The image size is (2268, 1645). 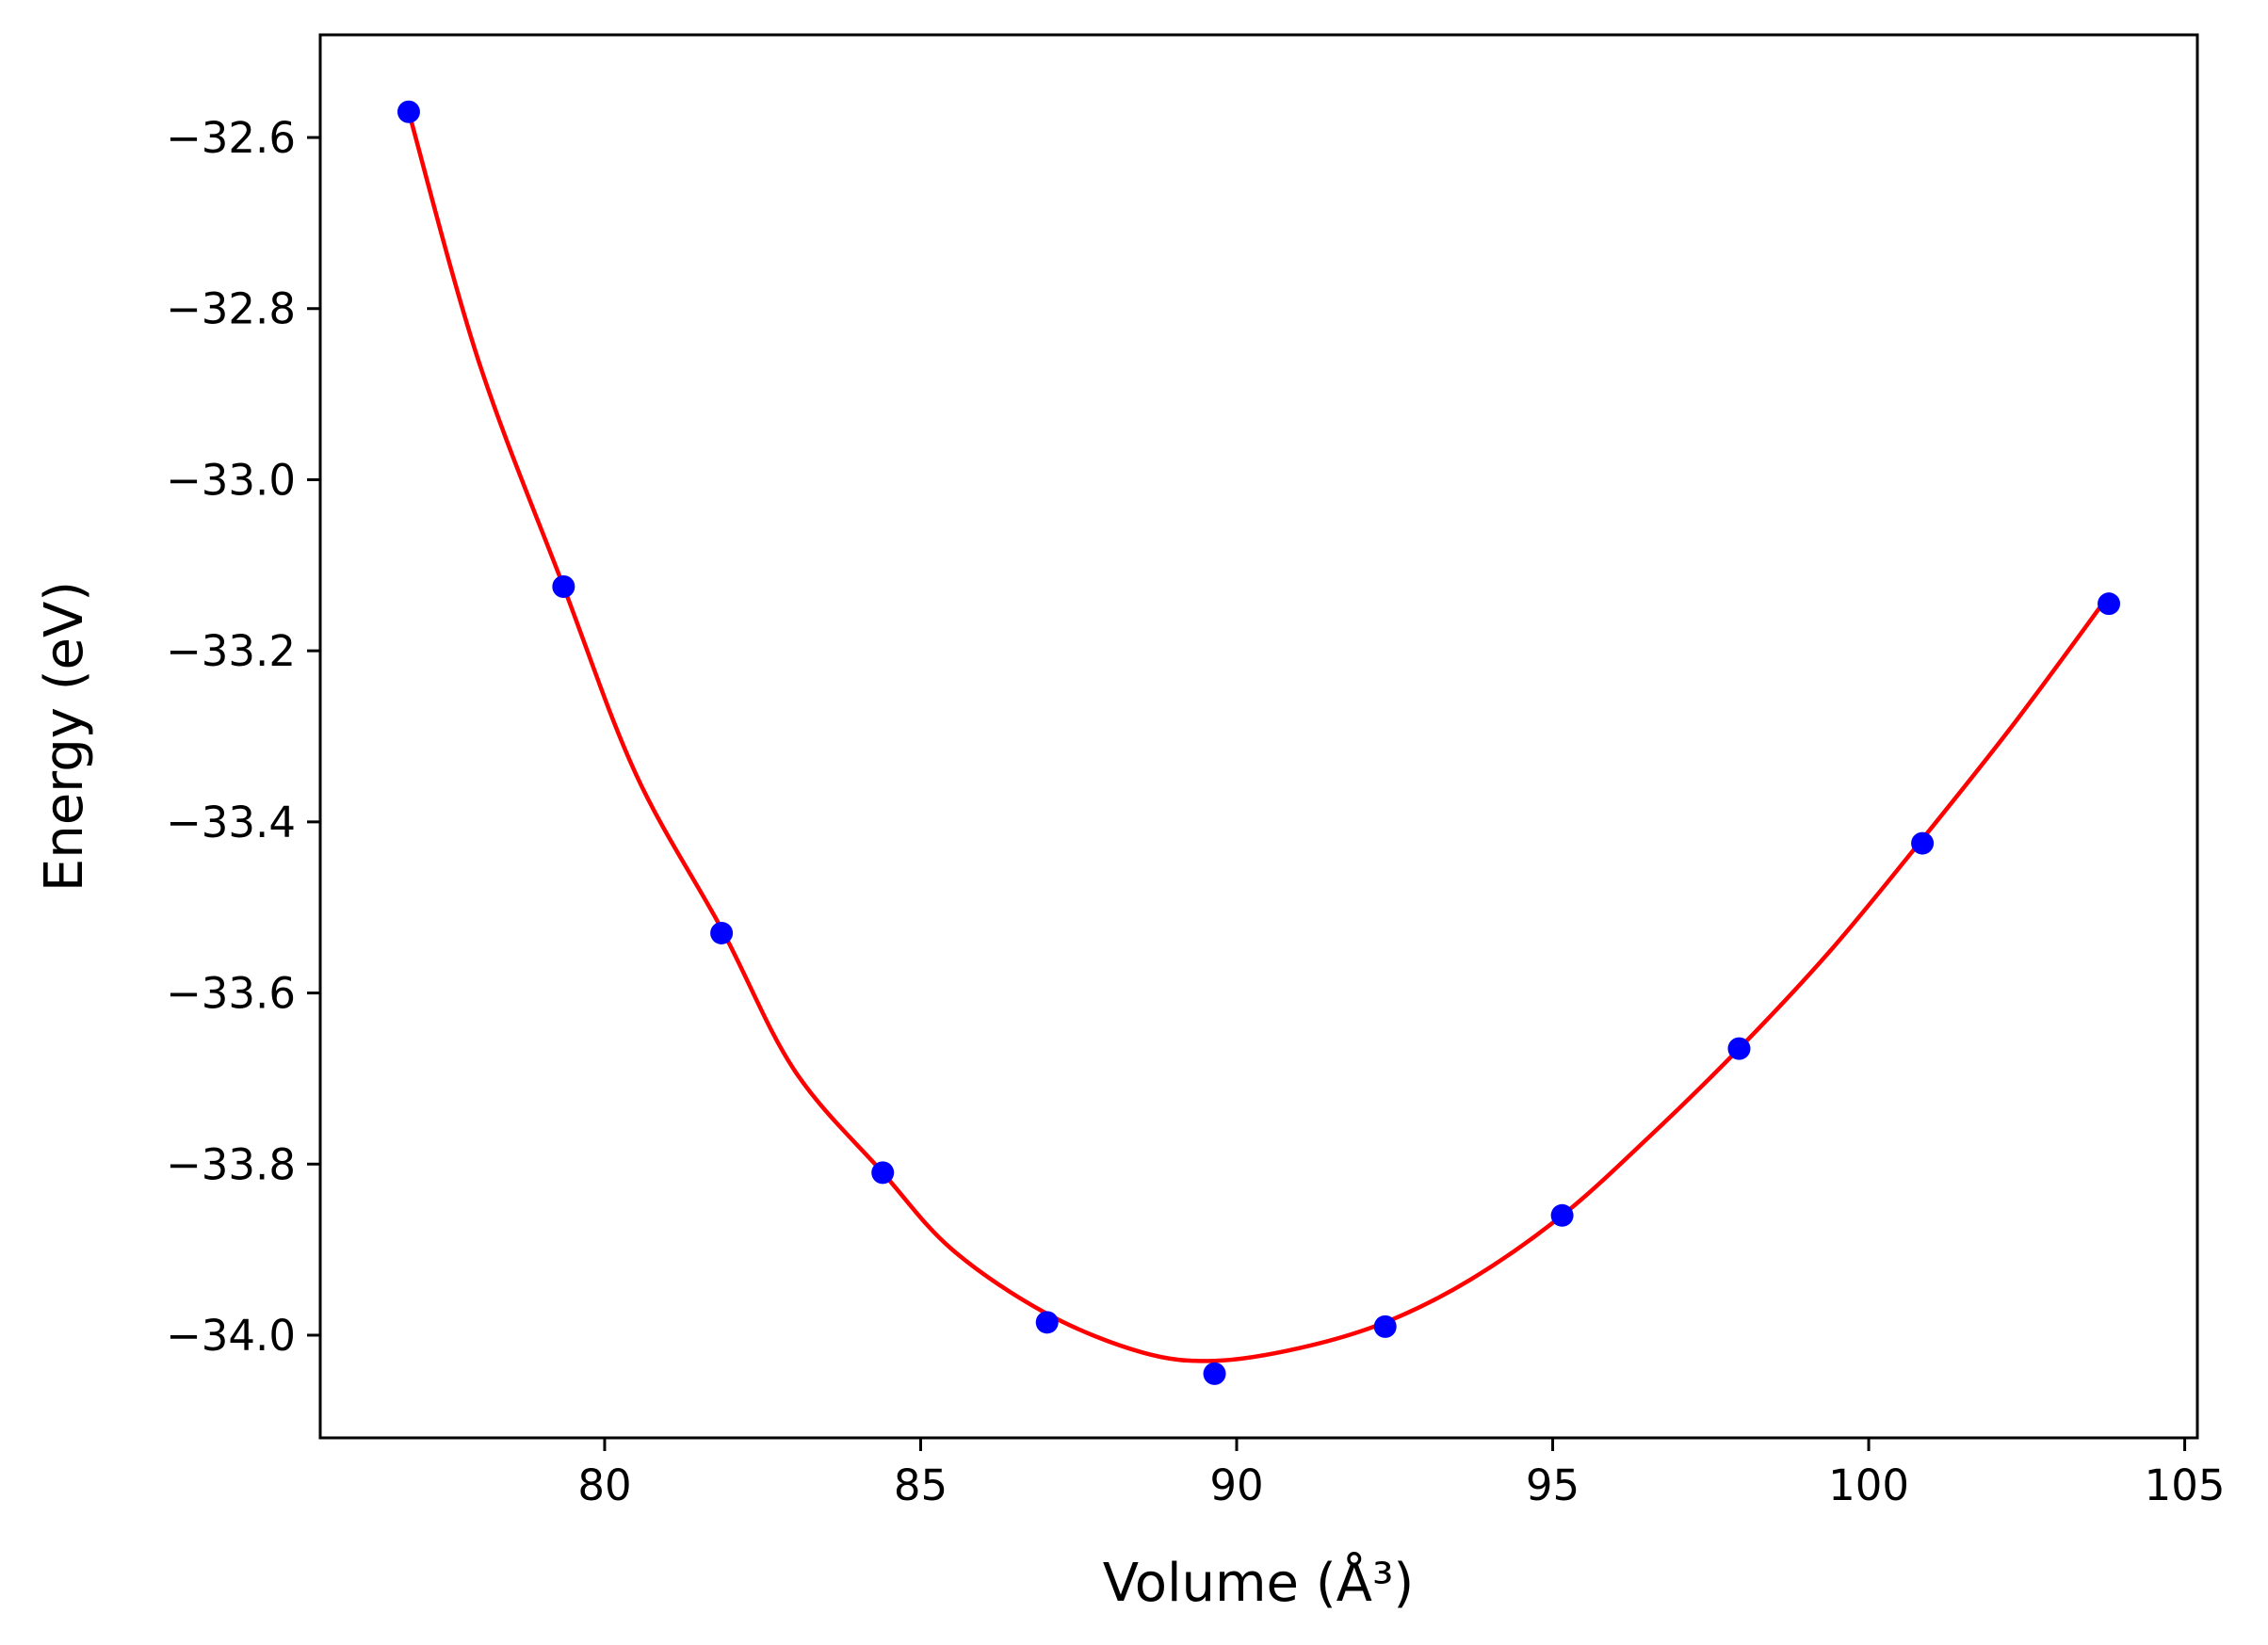 What do you see at coordinates (1236, 1485) in the screenshot?
I see `x-tick-label: 90` at bounding box center [1236, 1485].